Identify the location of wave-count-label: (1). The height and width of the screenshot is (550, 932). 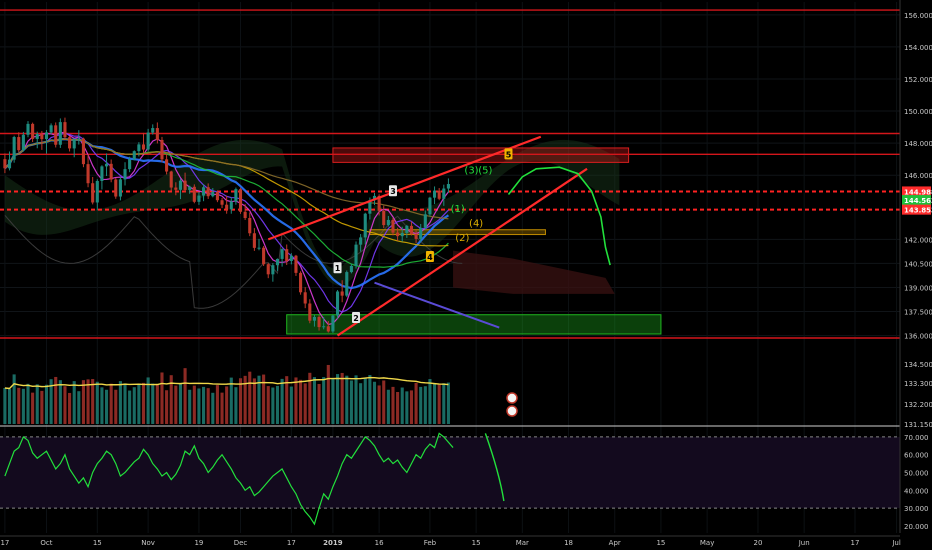
(458, 209).